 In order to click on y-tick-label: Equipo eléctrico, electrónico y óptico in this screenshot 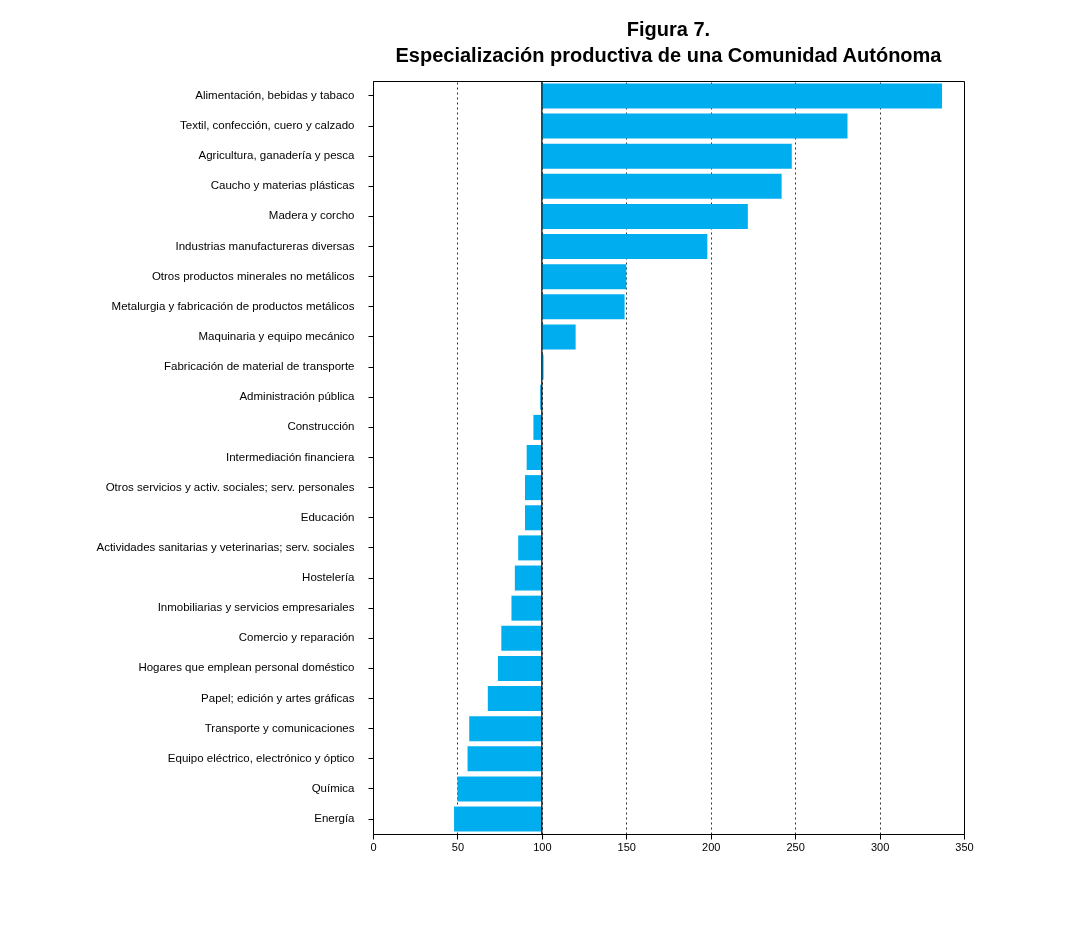, I will do `click(261, 757)`.